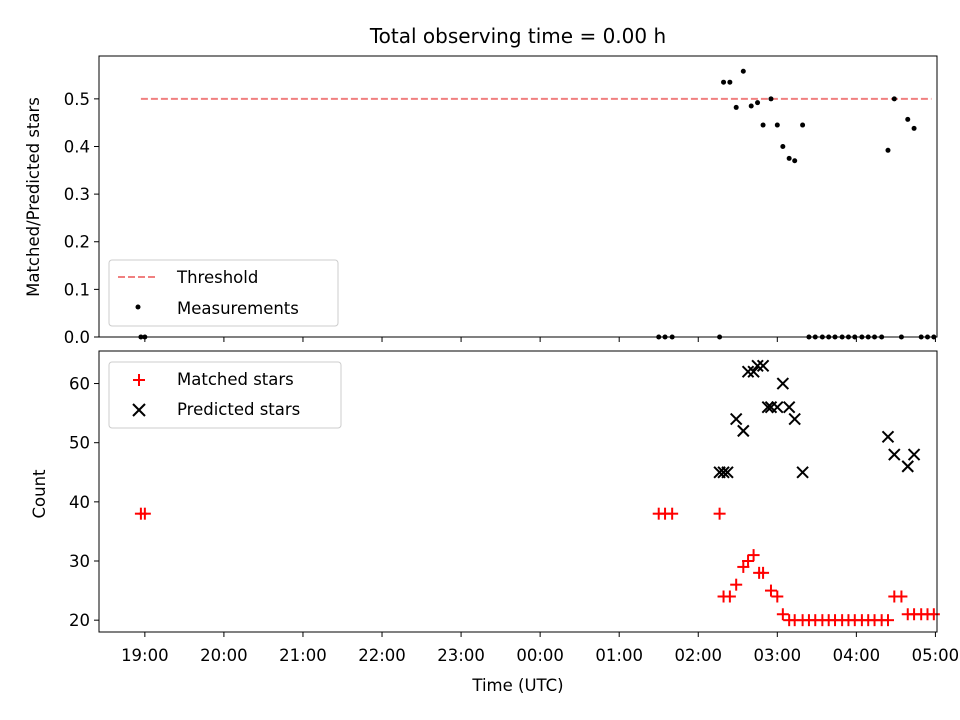 This screenshot has height=720, width=960. Describe the element at coordinates (79, 620) in the screenshot. I see `bottom-y-tick-label: 20` at that location.